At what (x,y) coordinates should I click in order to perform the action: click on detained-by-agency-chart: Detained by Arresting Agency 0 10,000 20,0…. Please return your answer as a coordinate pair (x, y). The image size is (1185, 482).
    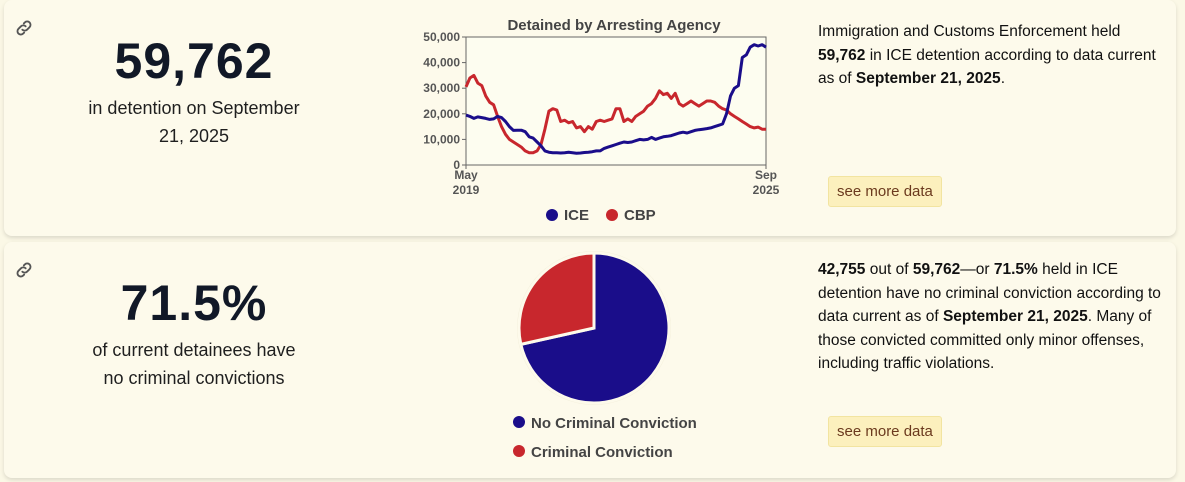
    Looking at the image, I should click on (601, 120).